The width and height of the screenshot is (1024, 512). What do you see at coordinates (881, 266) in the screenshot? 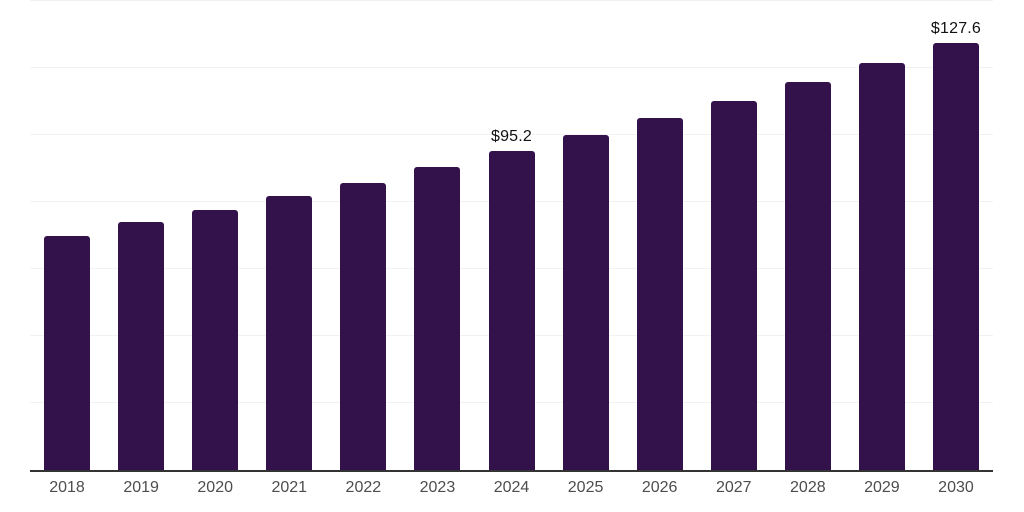
I see `bar-2029` at bounding box center [881, 266].